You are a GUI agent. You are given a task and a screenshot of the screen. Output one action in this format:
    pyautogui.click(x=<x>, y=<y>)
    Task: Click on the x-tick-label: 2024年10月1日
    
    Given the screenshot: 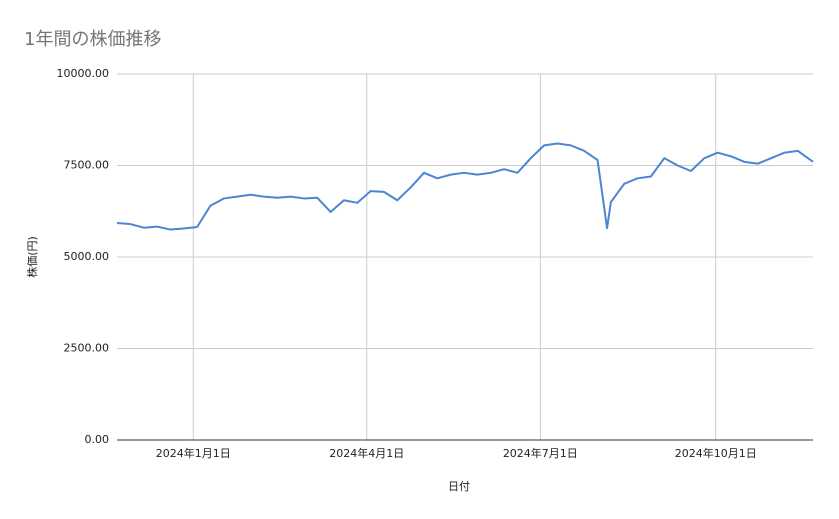 What is the action you would take?
    pyautogui.click(x=716, y=453)
    